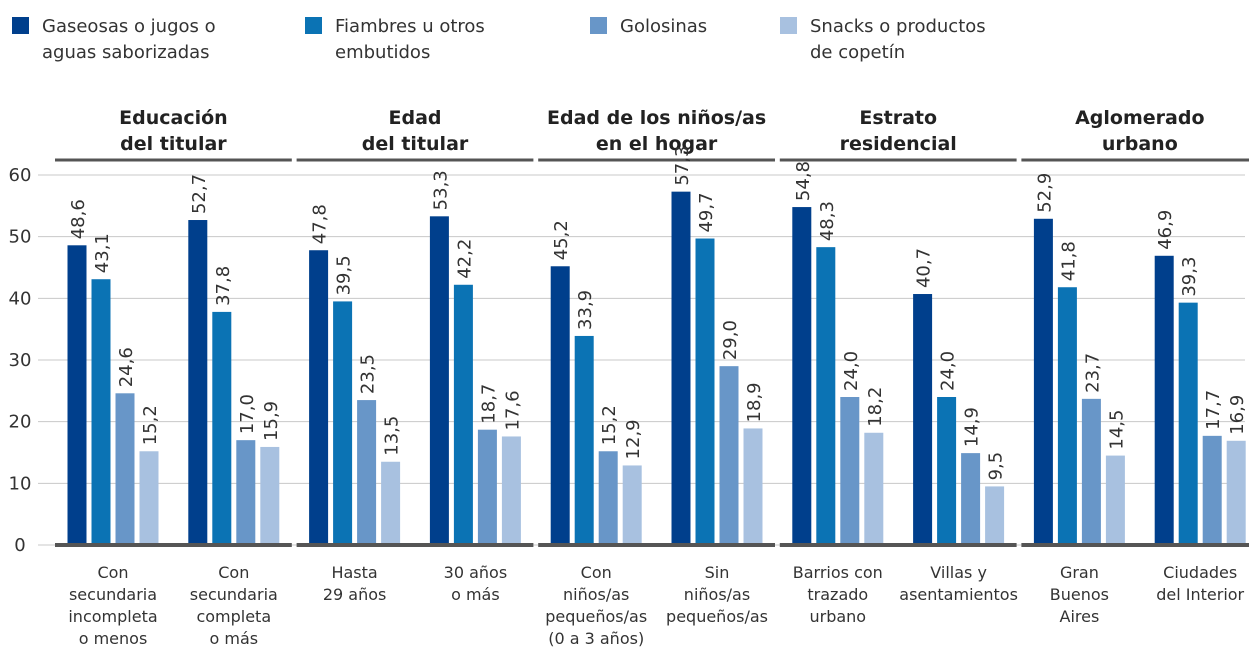 The height and width of the screenshot is (652, 1249). Describe the element at coordinates (730, 340) in the screenshot. I see `value-label: 29,0` at that location.